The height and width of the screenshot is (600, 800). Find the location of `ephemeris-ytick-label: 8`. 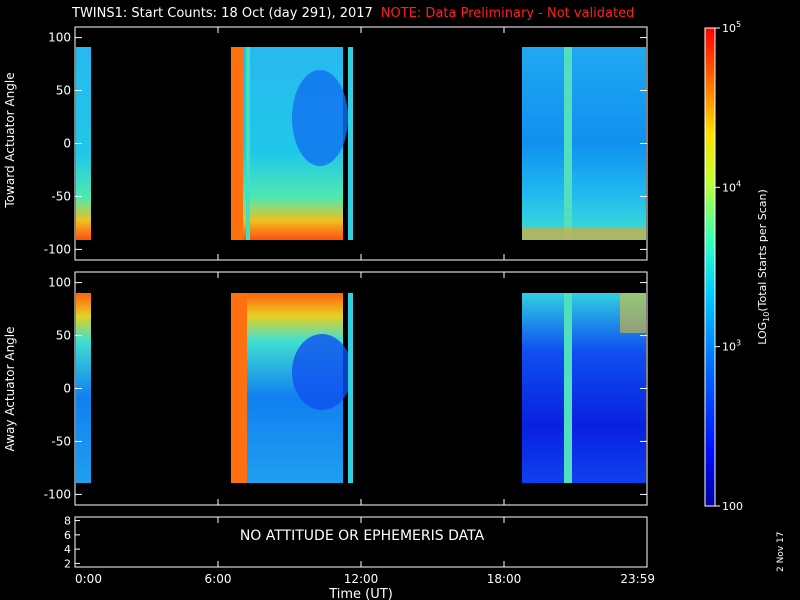

ephemeris-ytick-label: 8 is located at coordinates (67, 521).